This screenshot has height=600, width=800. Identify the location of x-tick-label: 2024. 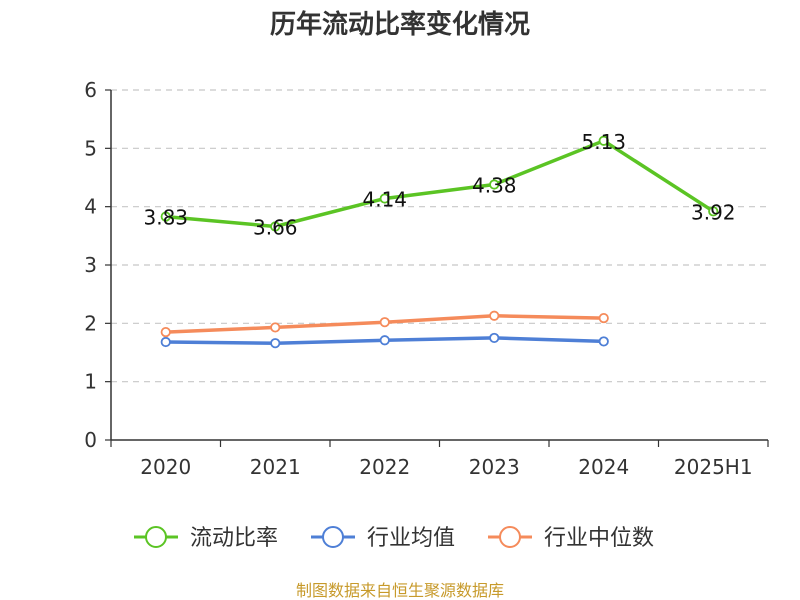
(603, 467).